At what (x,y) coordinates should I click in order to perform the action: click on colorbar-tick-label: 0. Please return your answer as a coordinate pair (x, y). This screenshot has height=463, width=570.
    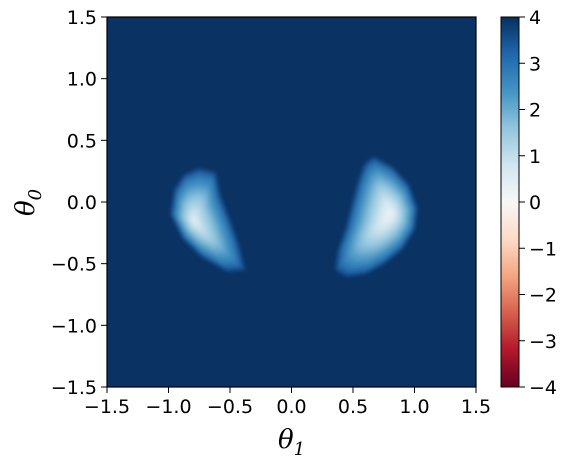
    Looking at the image, I should click on (535, 203).